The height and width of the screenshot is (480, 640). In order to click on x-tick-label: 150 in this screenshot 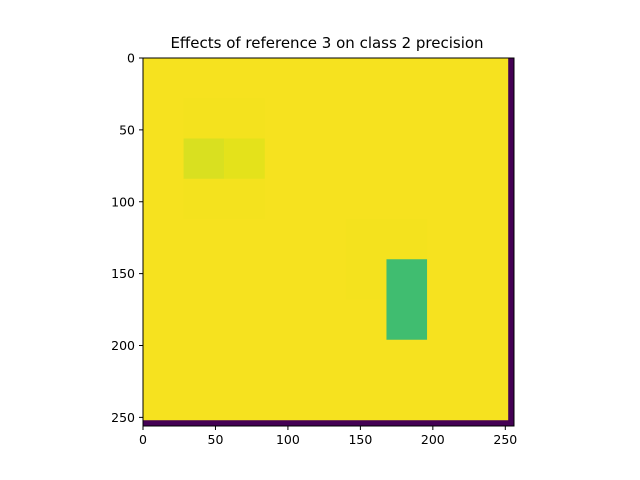, I will do `click(360, 439)`.